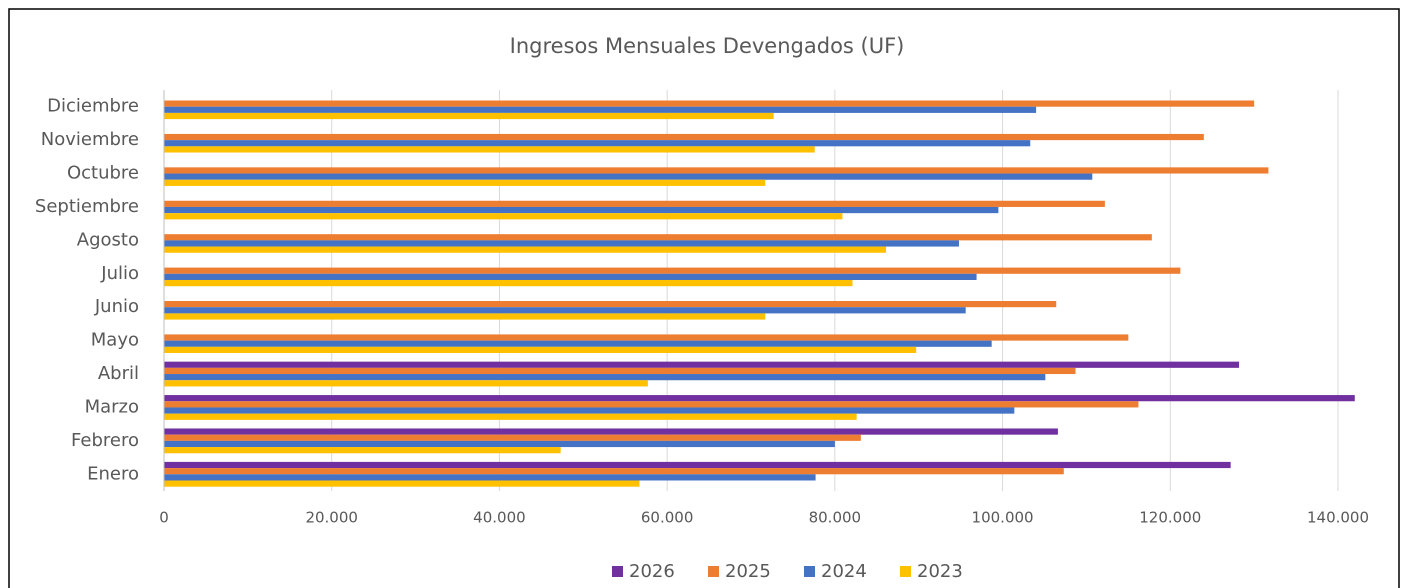 This screenshot has height=588, width=1408. What do you see at coordinates (707, 46) in the screenshot?
I see `chart-title: Ingresos Mensuales Devengados (UF)` at bounding box center [707, 46].